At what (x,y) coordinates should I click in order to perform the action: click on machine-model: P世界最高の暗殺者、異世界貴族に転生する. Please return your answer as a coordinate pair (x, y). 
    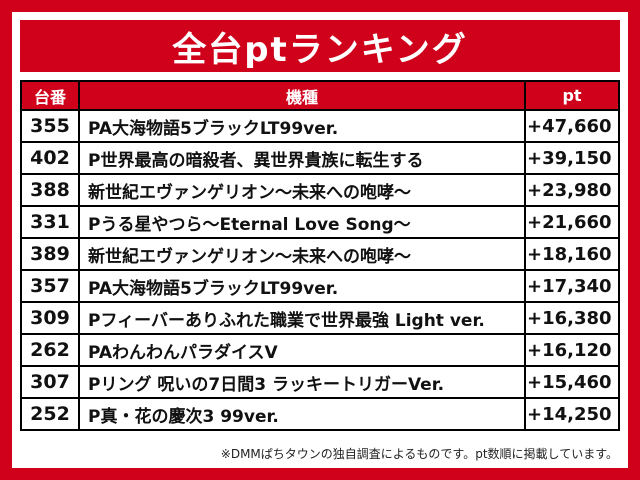
    Looking at the image, I should click on (302, 158).